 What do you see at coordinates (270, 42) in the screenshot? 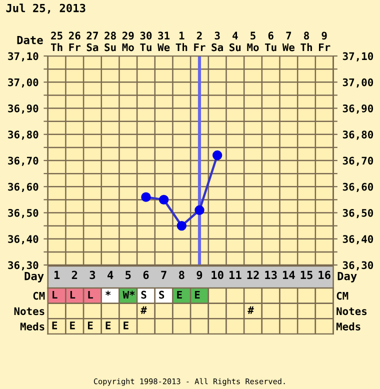
I see `x-tick-label: 6 Tu` at bounding box center [270, 42].